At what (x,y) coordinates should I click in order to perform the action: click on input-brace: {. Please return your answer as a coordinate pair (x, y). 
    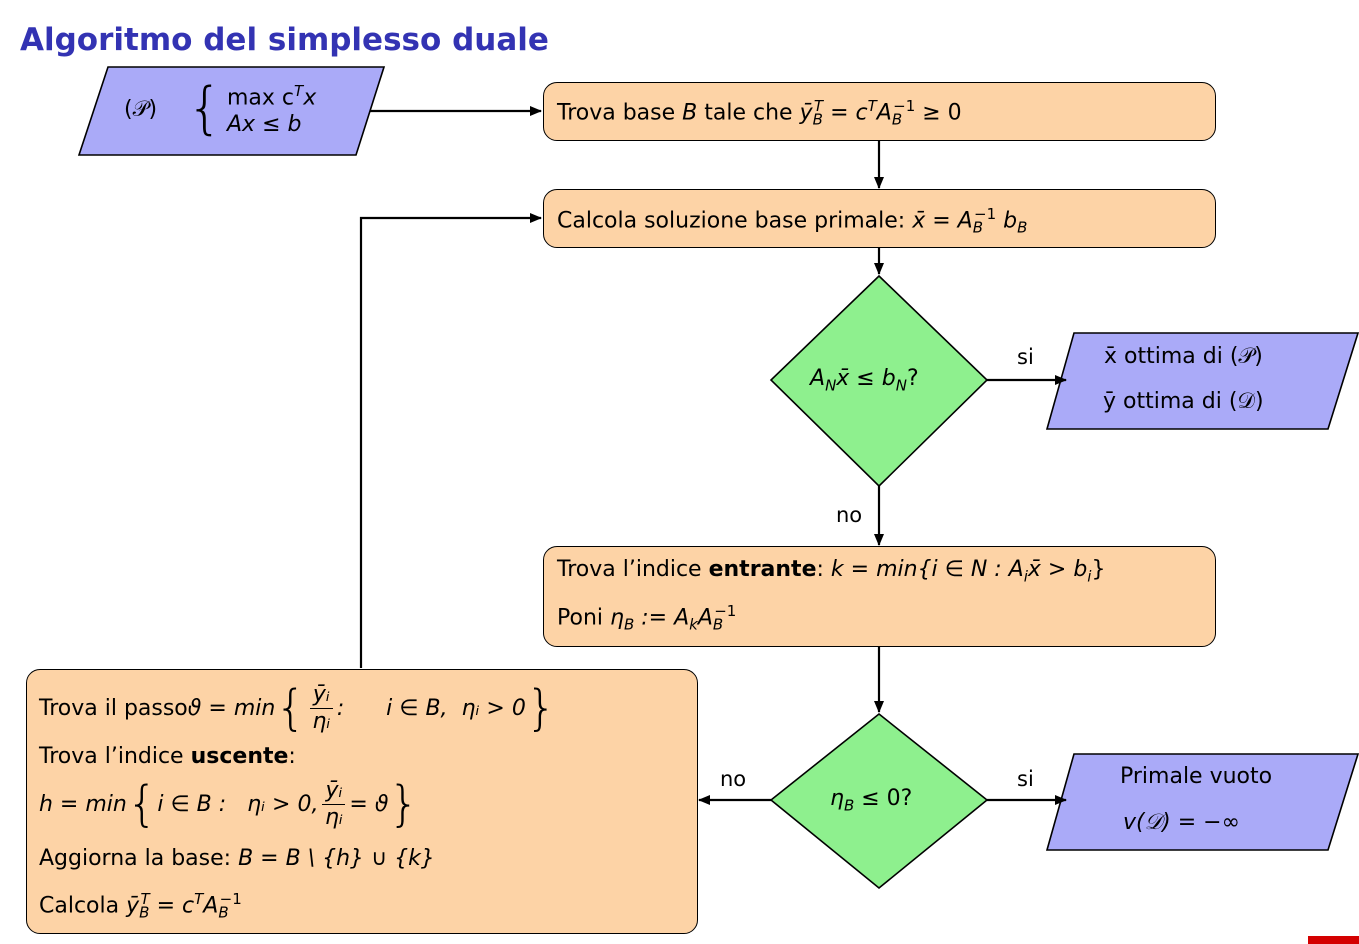
    Looking at the image, I should click on (205, 108).